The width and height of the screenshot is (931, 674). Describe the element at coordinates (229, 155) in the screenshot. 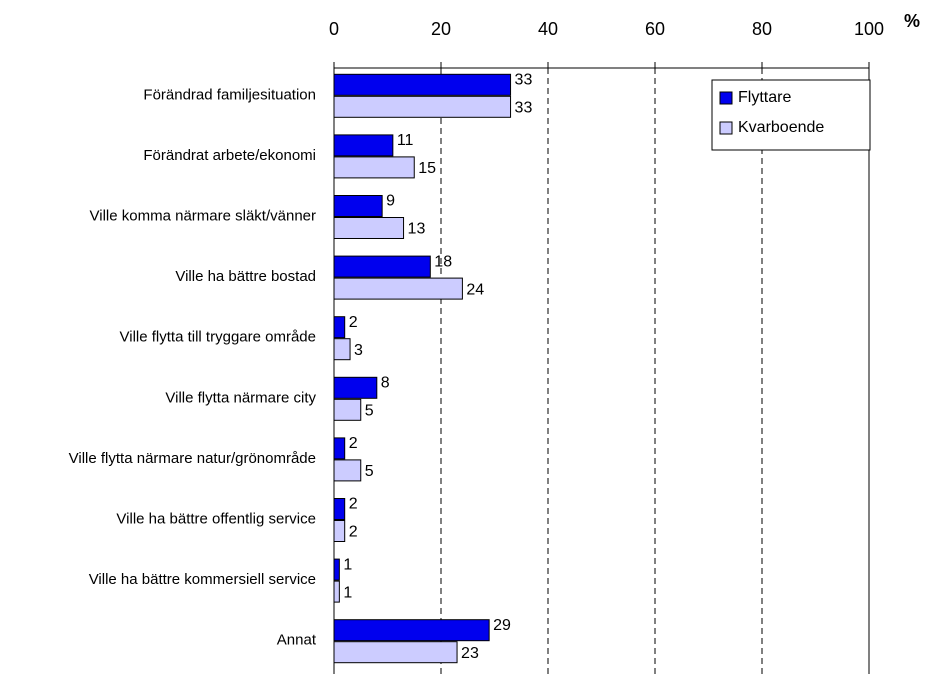

I see `category-label: Förändrat arbete/ekonomi` at that location.